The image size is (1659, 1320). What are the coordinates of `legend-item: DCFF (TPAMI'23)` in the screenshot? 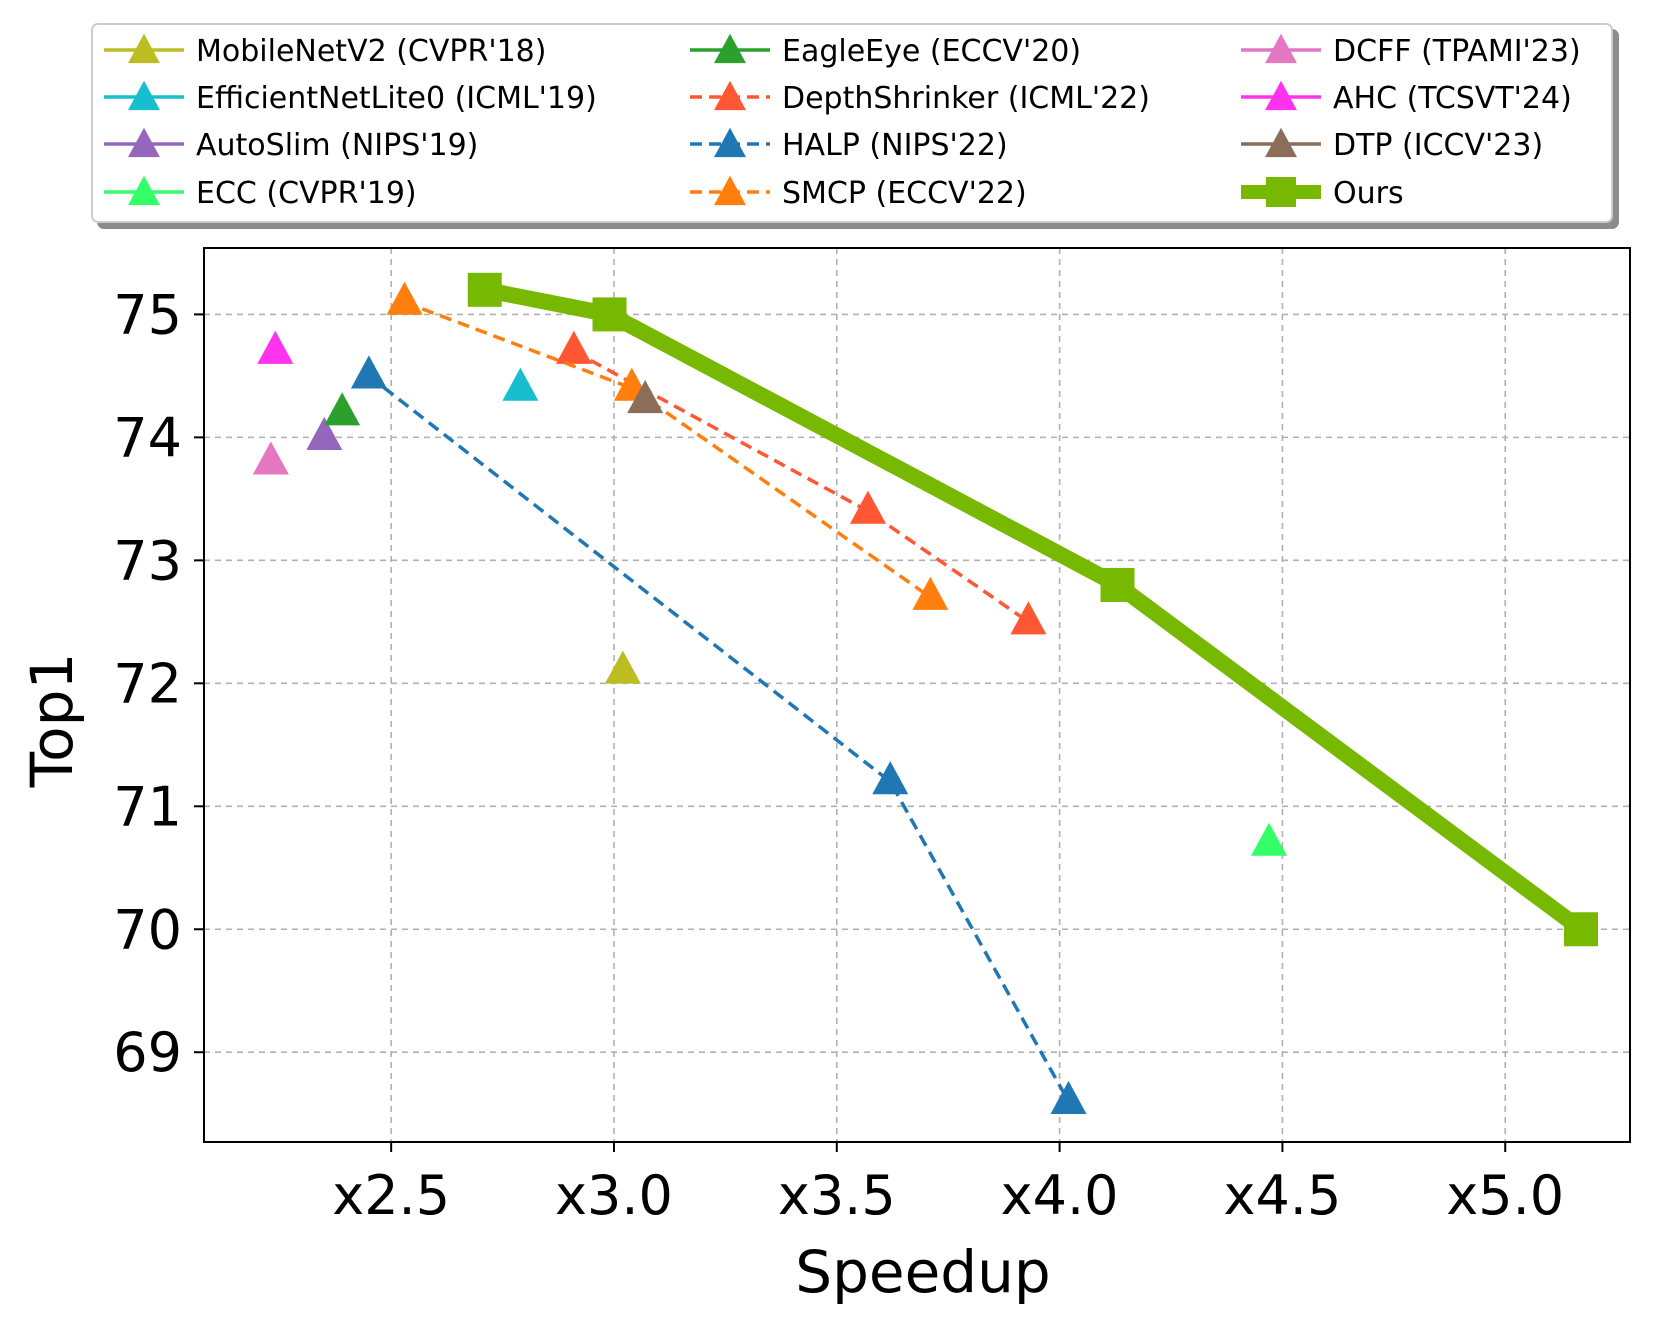 It's located at (1411, 51).